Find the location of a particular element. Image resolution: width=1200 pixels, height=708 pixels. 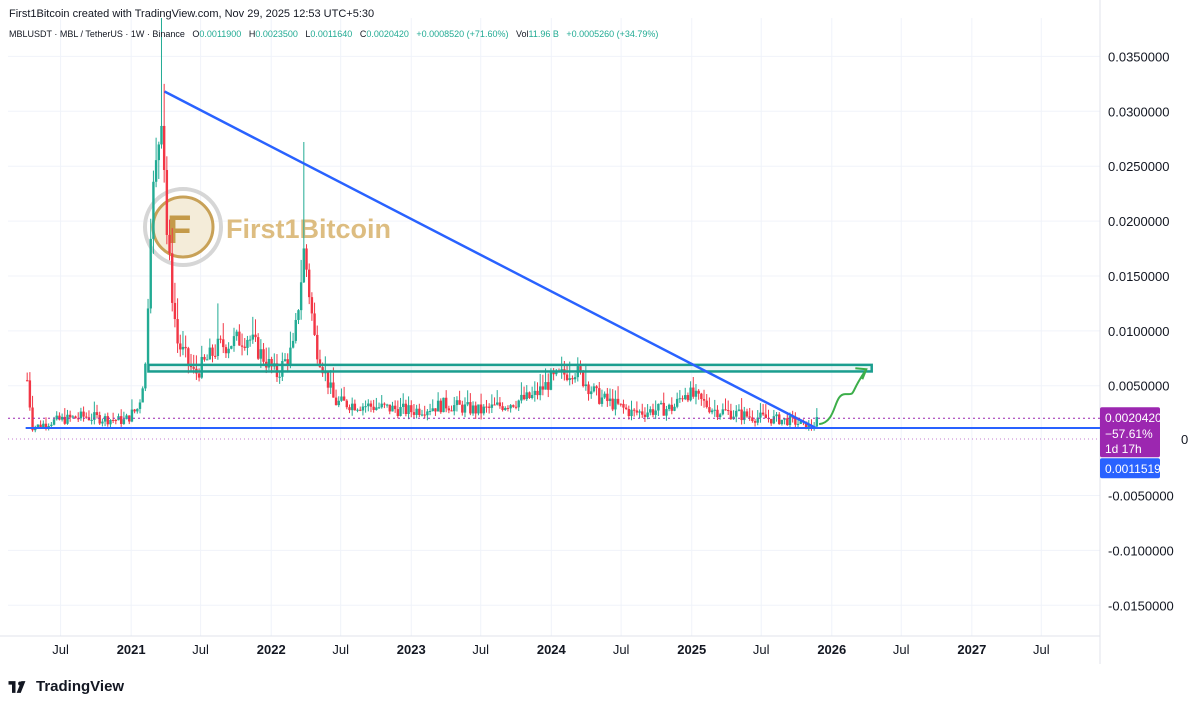

price-badge-change: −57.61% is located at coordinates (1129, 434).